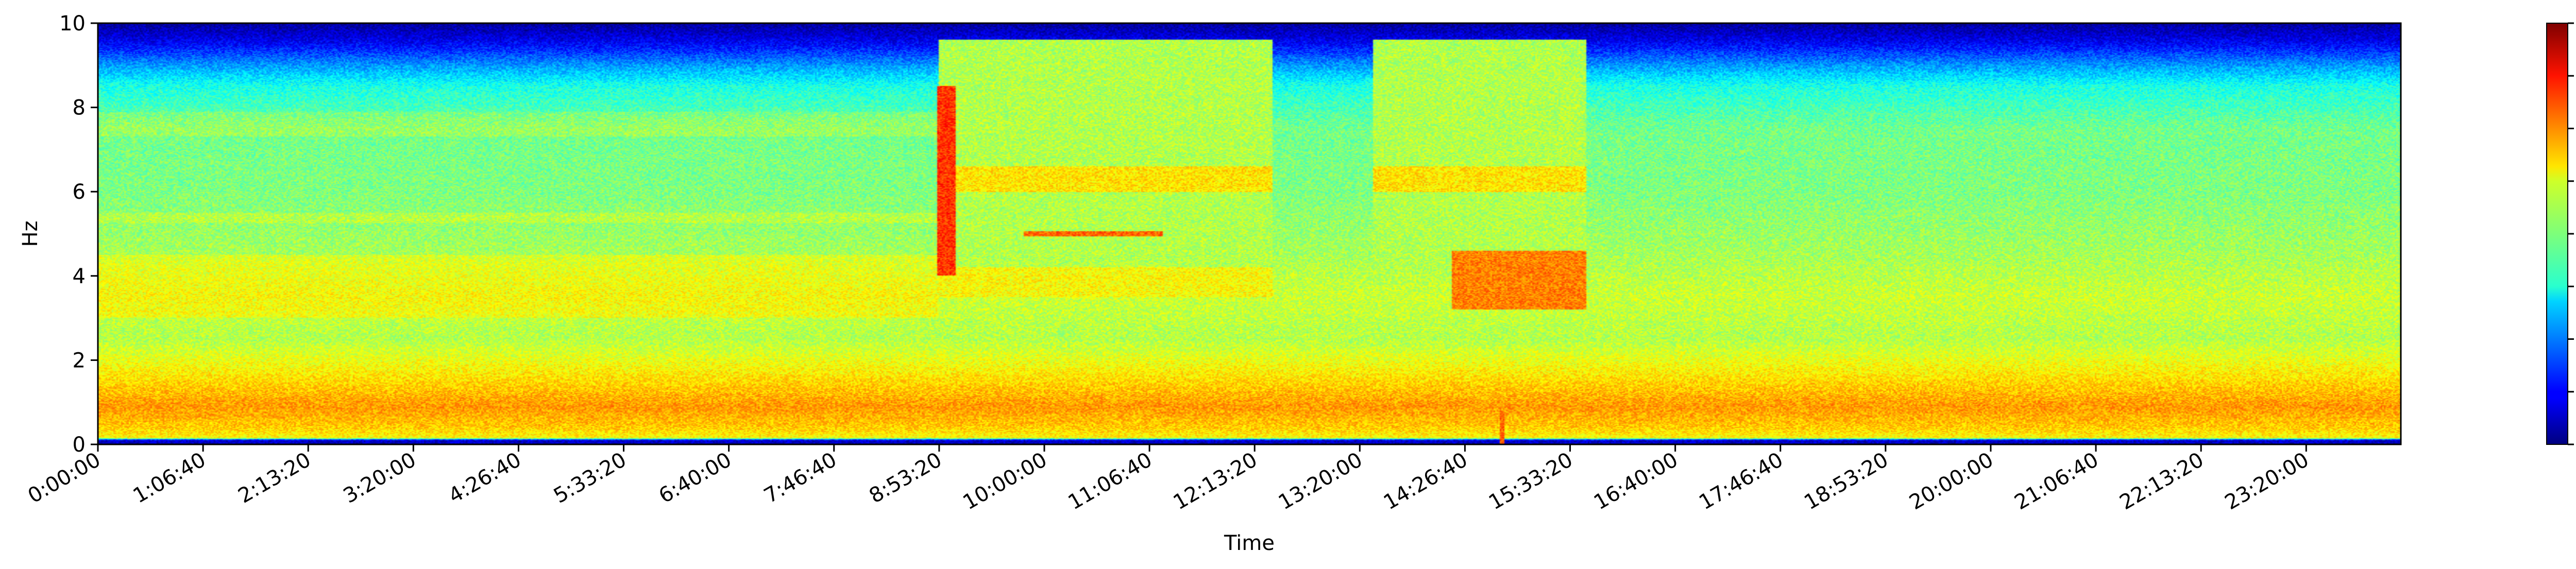 The image size is (2576, 569). I want to click on y-tick-label: 2, so click(79, 360).